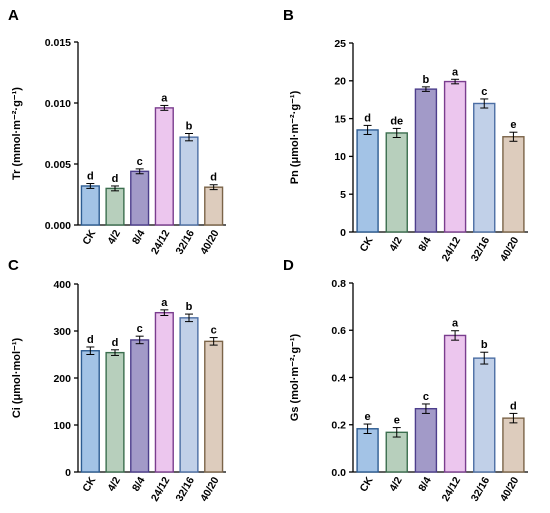  I want to click on y-tick-label: 200, so click(62, 379).